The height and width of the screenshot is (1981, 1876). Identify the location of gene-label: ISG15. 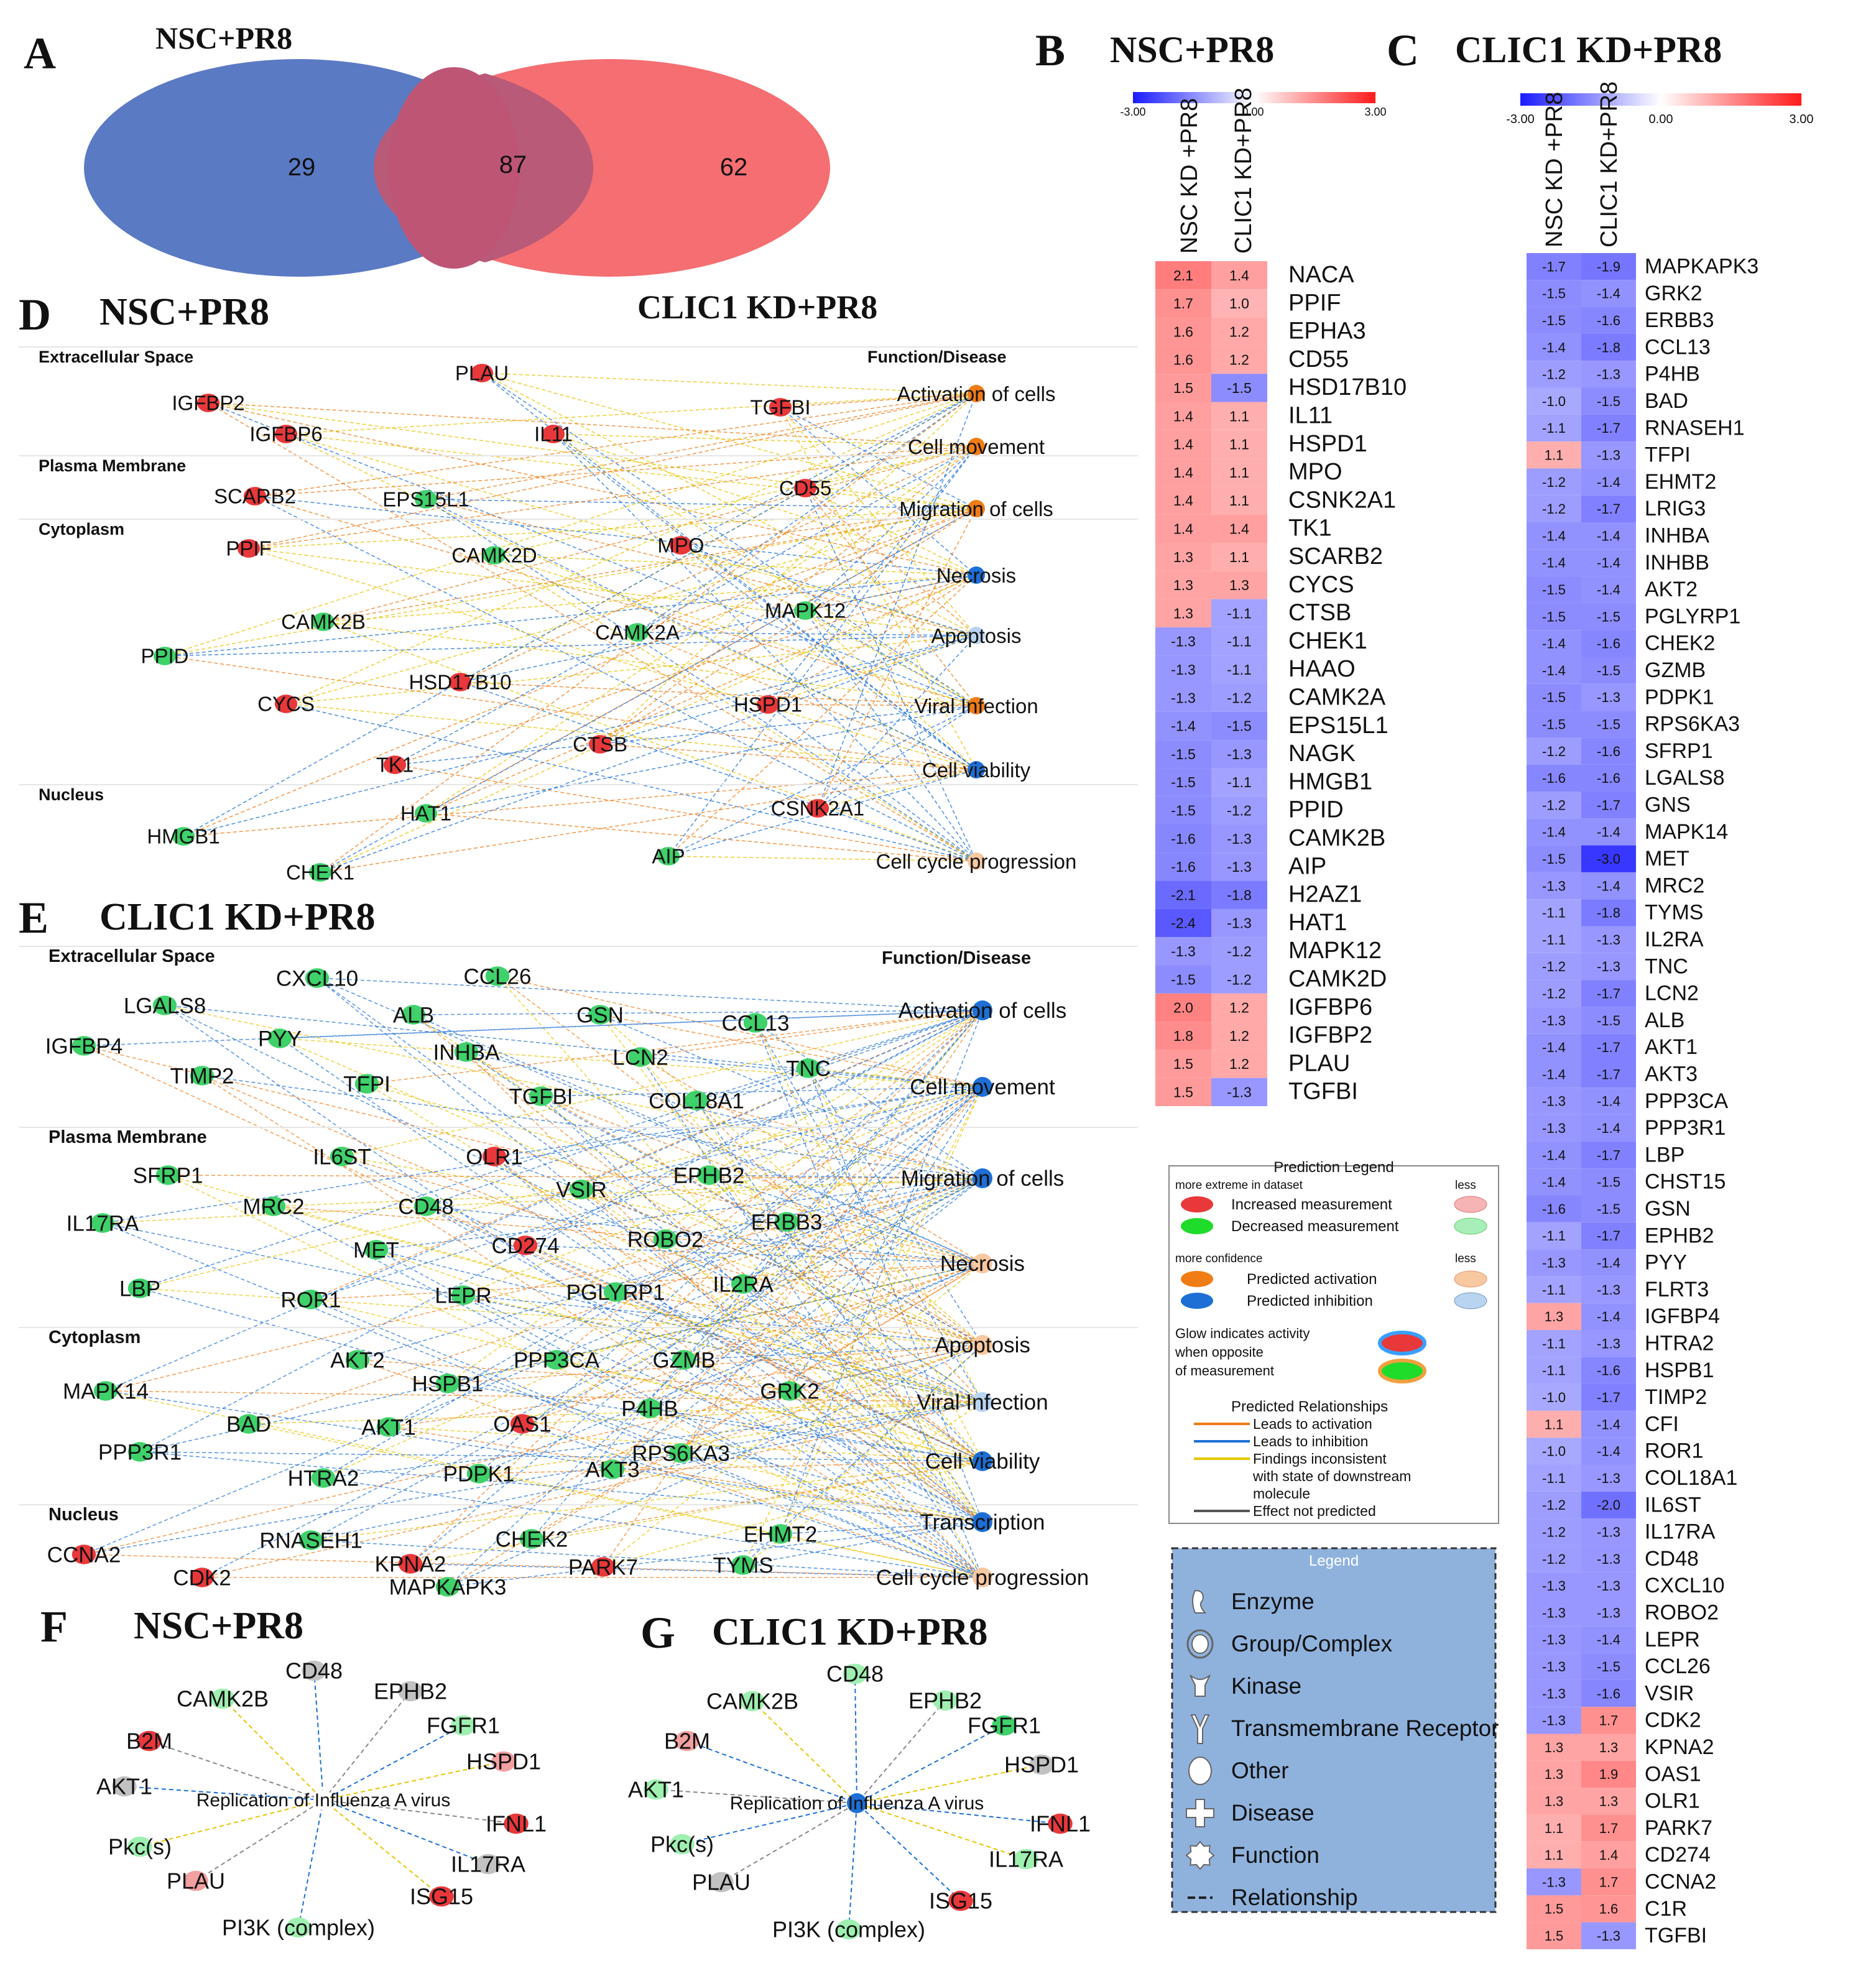
(441, 1897).